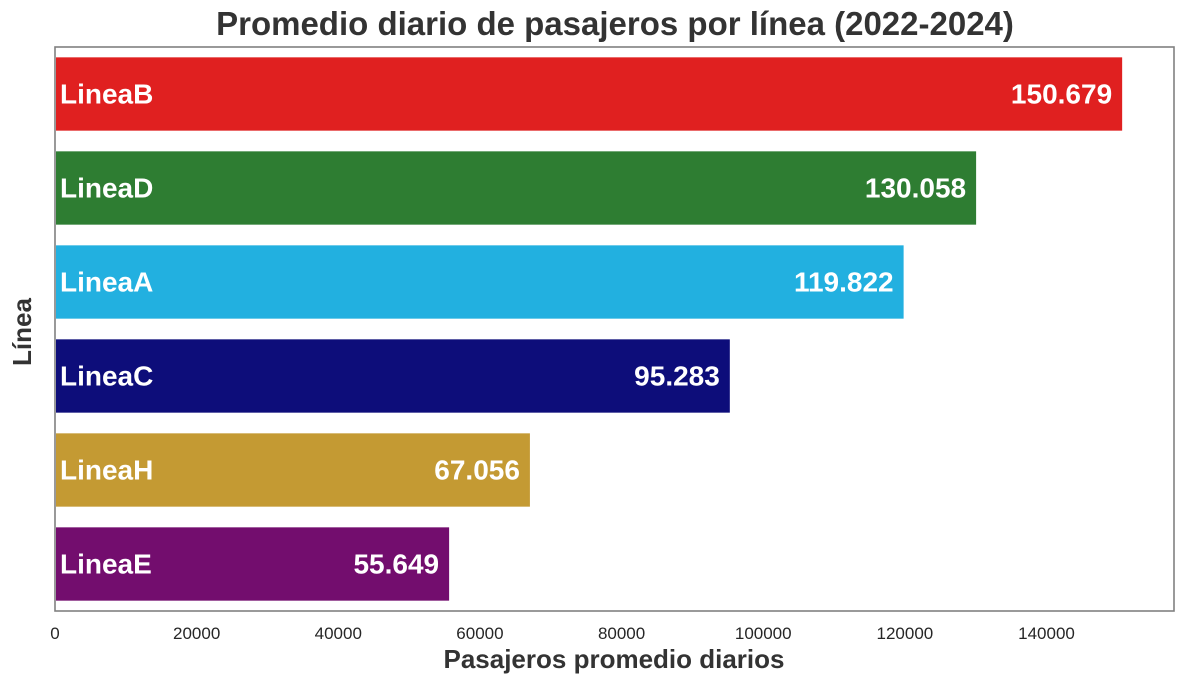 Image resolution: width=1184 pixels, height=684 pixels. I want to click on bar-value-label: 55.649, so click(396, 564).